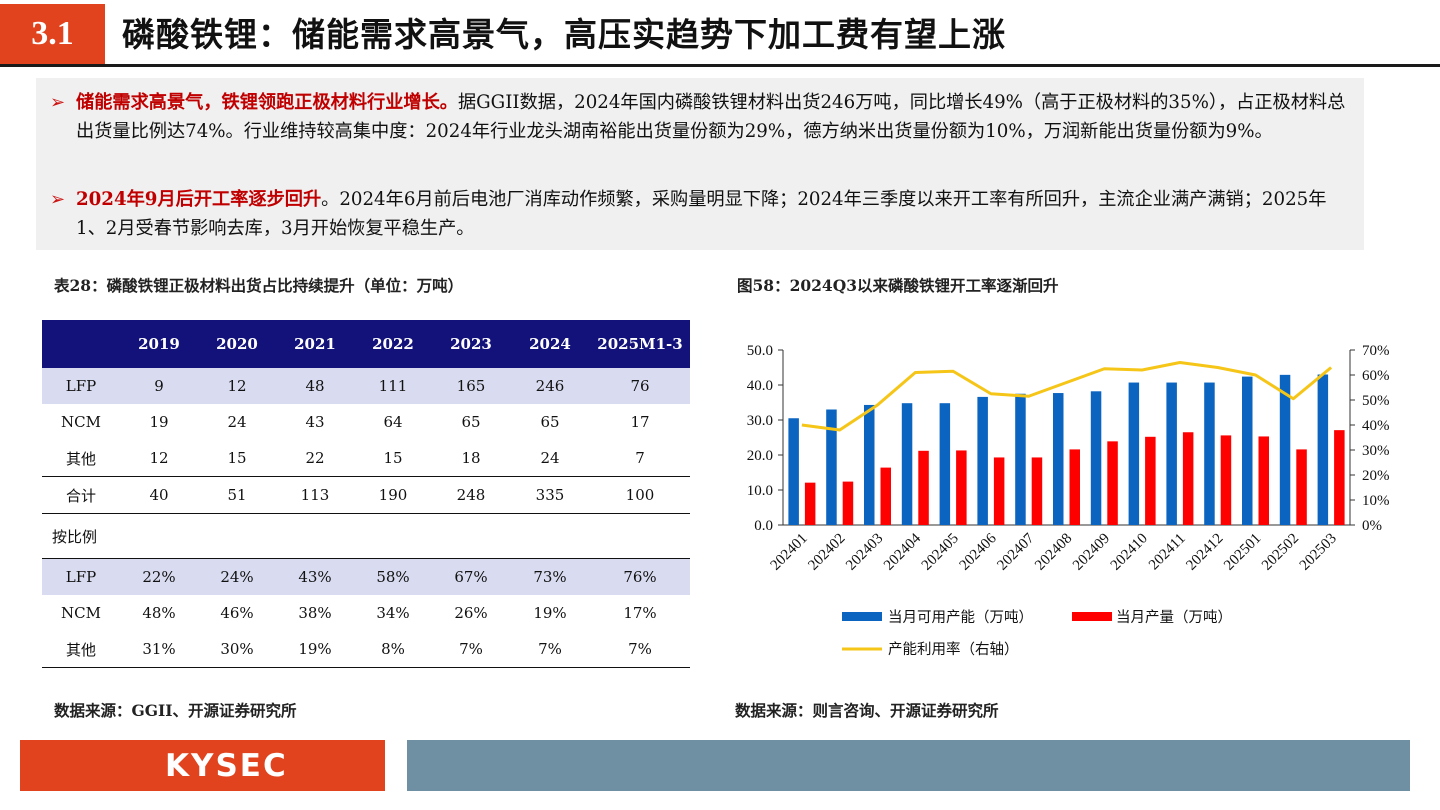 This screenshot has height=810, width=1440. What do you see at coordinates (175, 710) in the screenshot?
I see `table-source: 数据来源：GGII、开源证券研究所` at bounding box center [175, 710].